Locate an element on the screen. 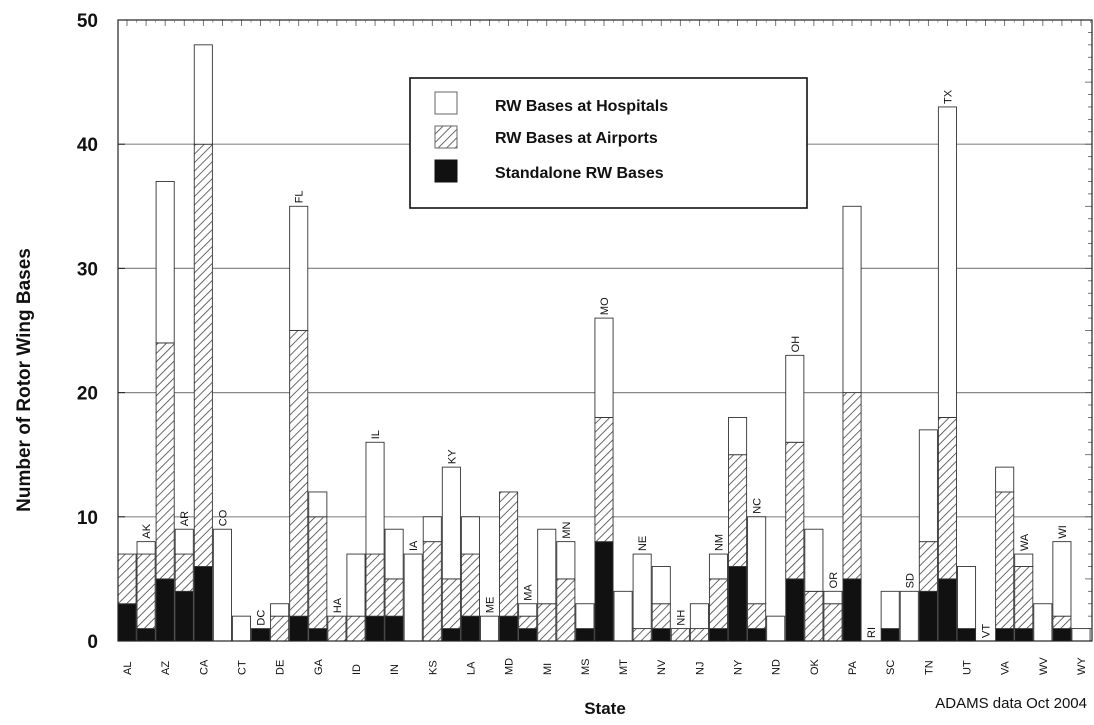  y-tick-label: 50 is located at coordinates (87, 21).